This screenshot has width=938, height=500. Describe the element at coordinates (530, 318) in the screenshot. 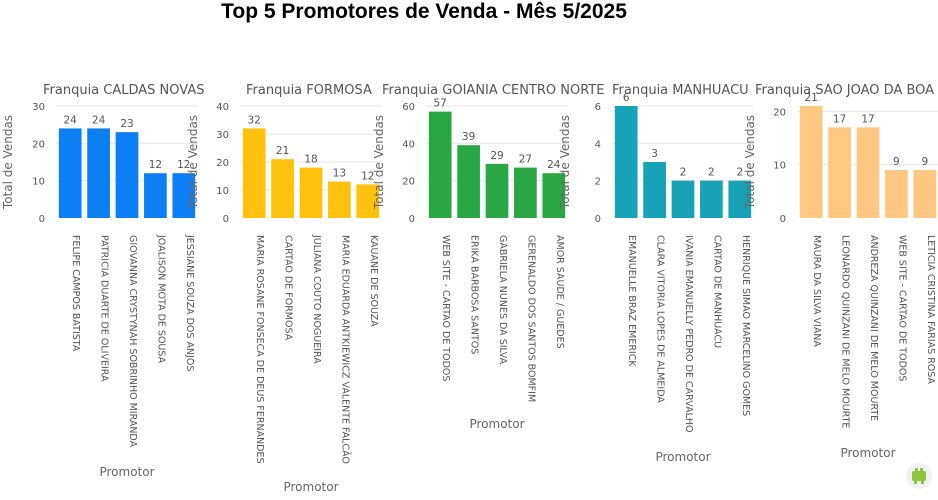

I see `x-tick-label: GERENALDO DOS SANTOS BOMFIM` at that location.